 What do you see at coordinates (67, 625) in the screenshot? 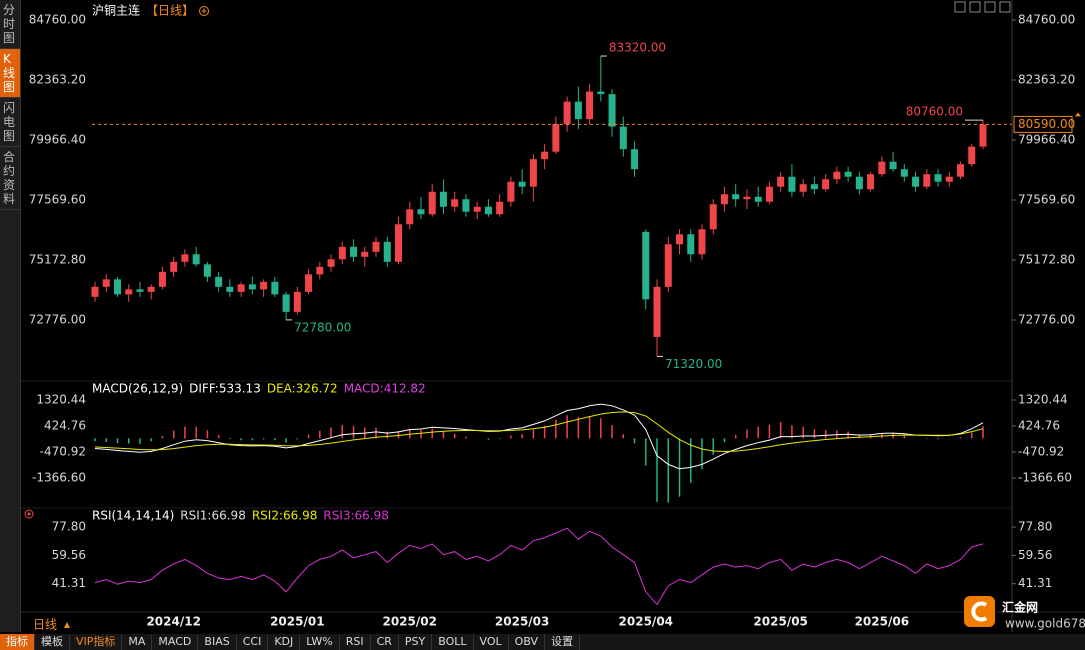
I see `period-arrow` at bounding box center [67, 625].